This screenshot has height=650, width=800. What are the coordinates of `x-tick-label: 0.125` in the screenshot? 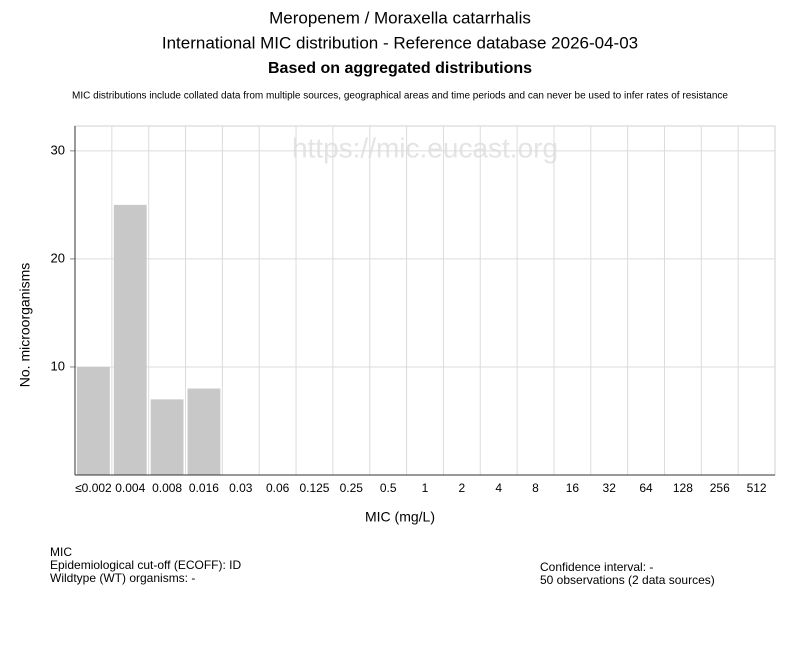 It's located at (314, 488).